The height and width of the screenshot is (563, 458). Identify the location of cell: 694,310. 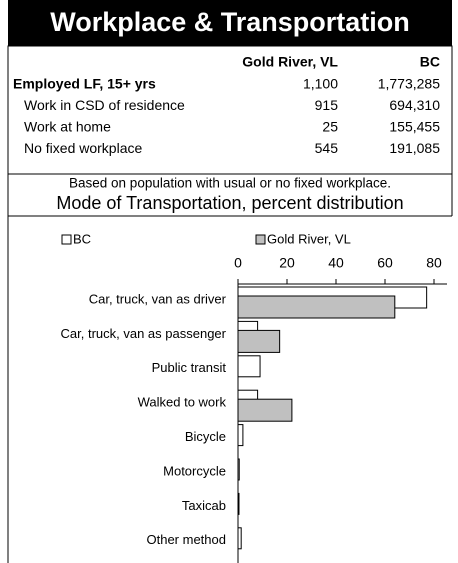
(414, 105).